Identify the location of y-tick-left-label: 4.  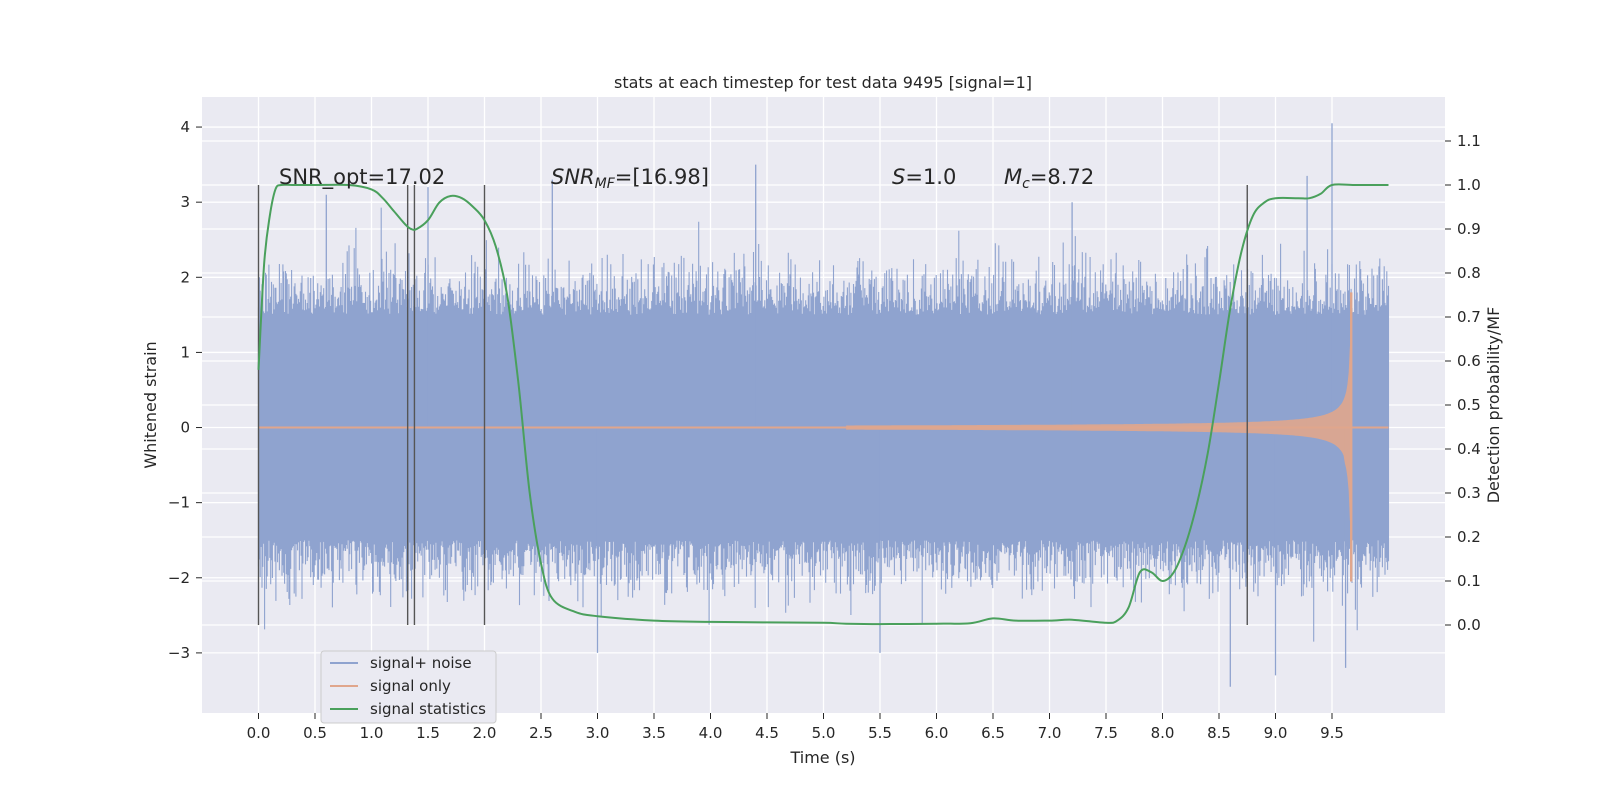
(185, 127).